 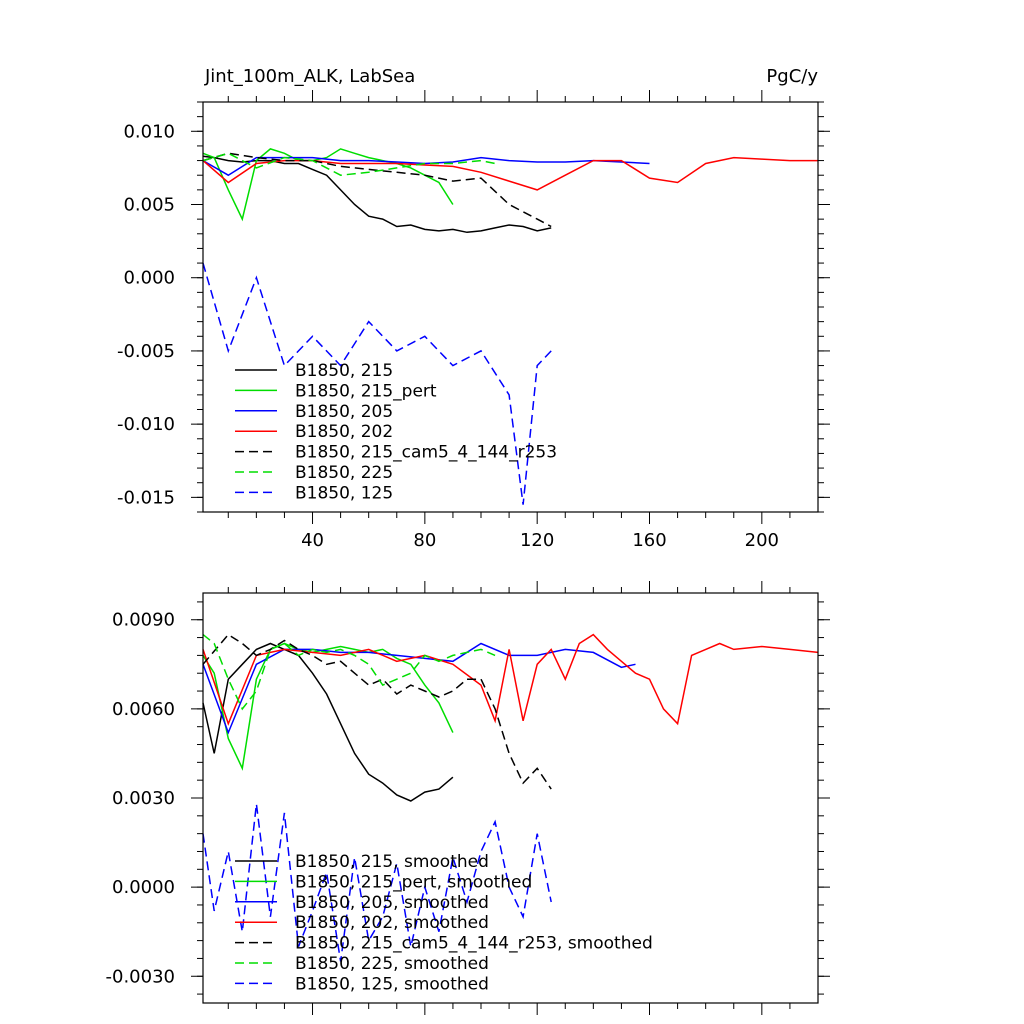 What do you see at coordinates (143, 798) in the screenshot?
I see `y-tick-label-1-2: 0.0030` at bounding box center [143, 798].